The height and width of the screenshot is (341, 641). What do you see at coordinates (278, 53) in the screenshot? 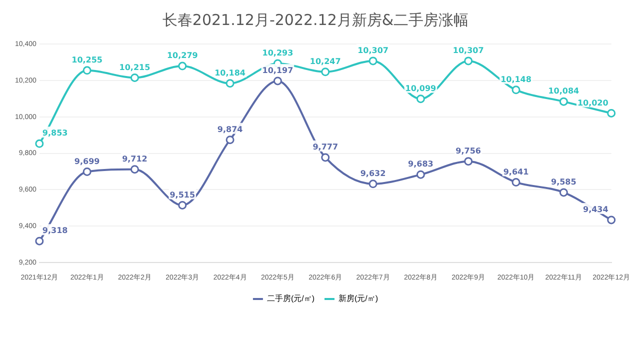
I see `data-label: 10,293` at bounding box center [278, 53].